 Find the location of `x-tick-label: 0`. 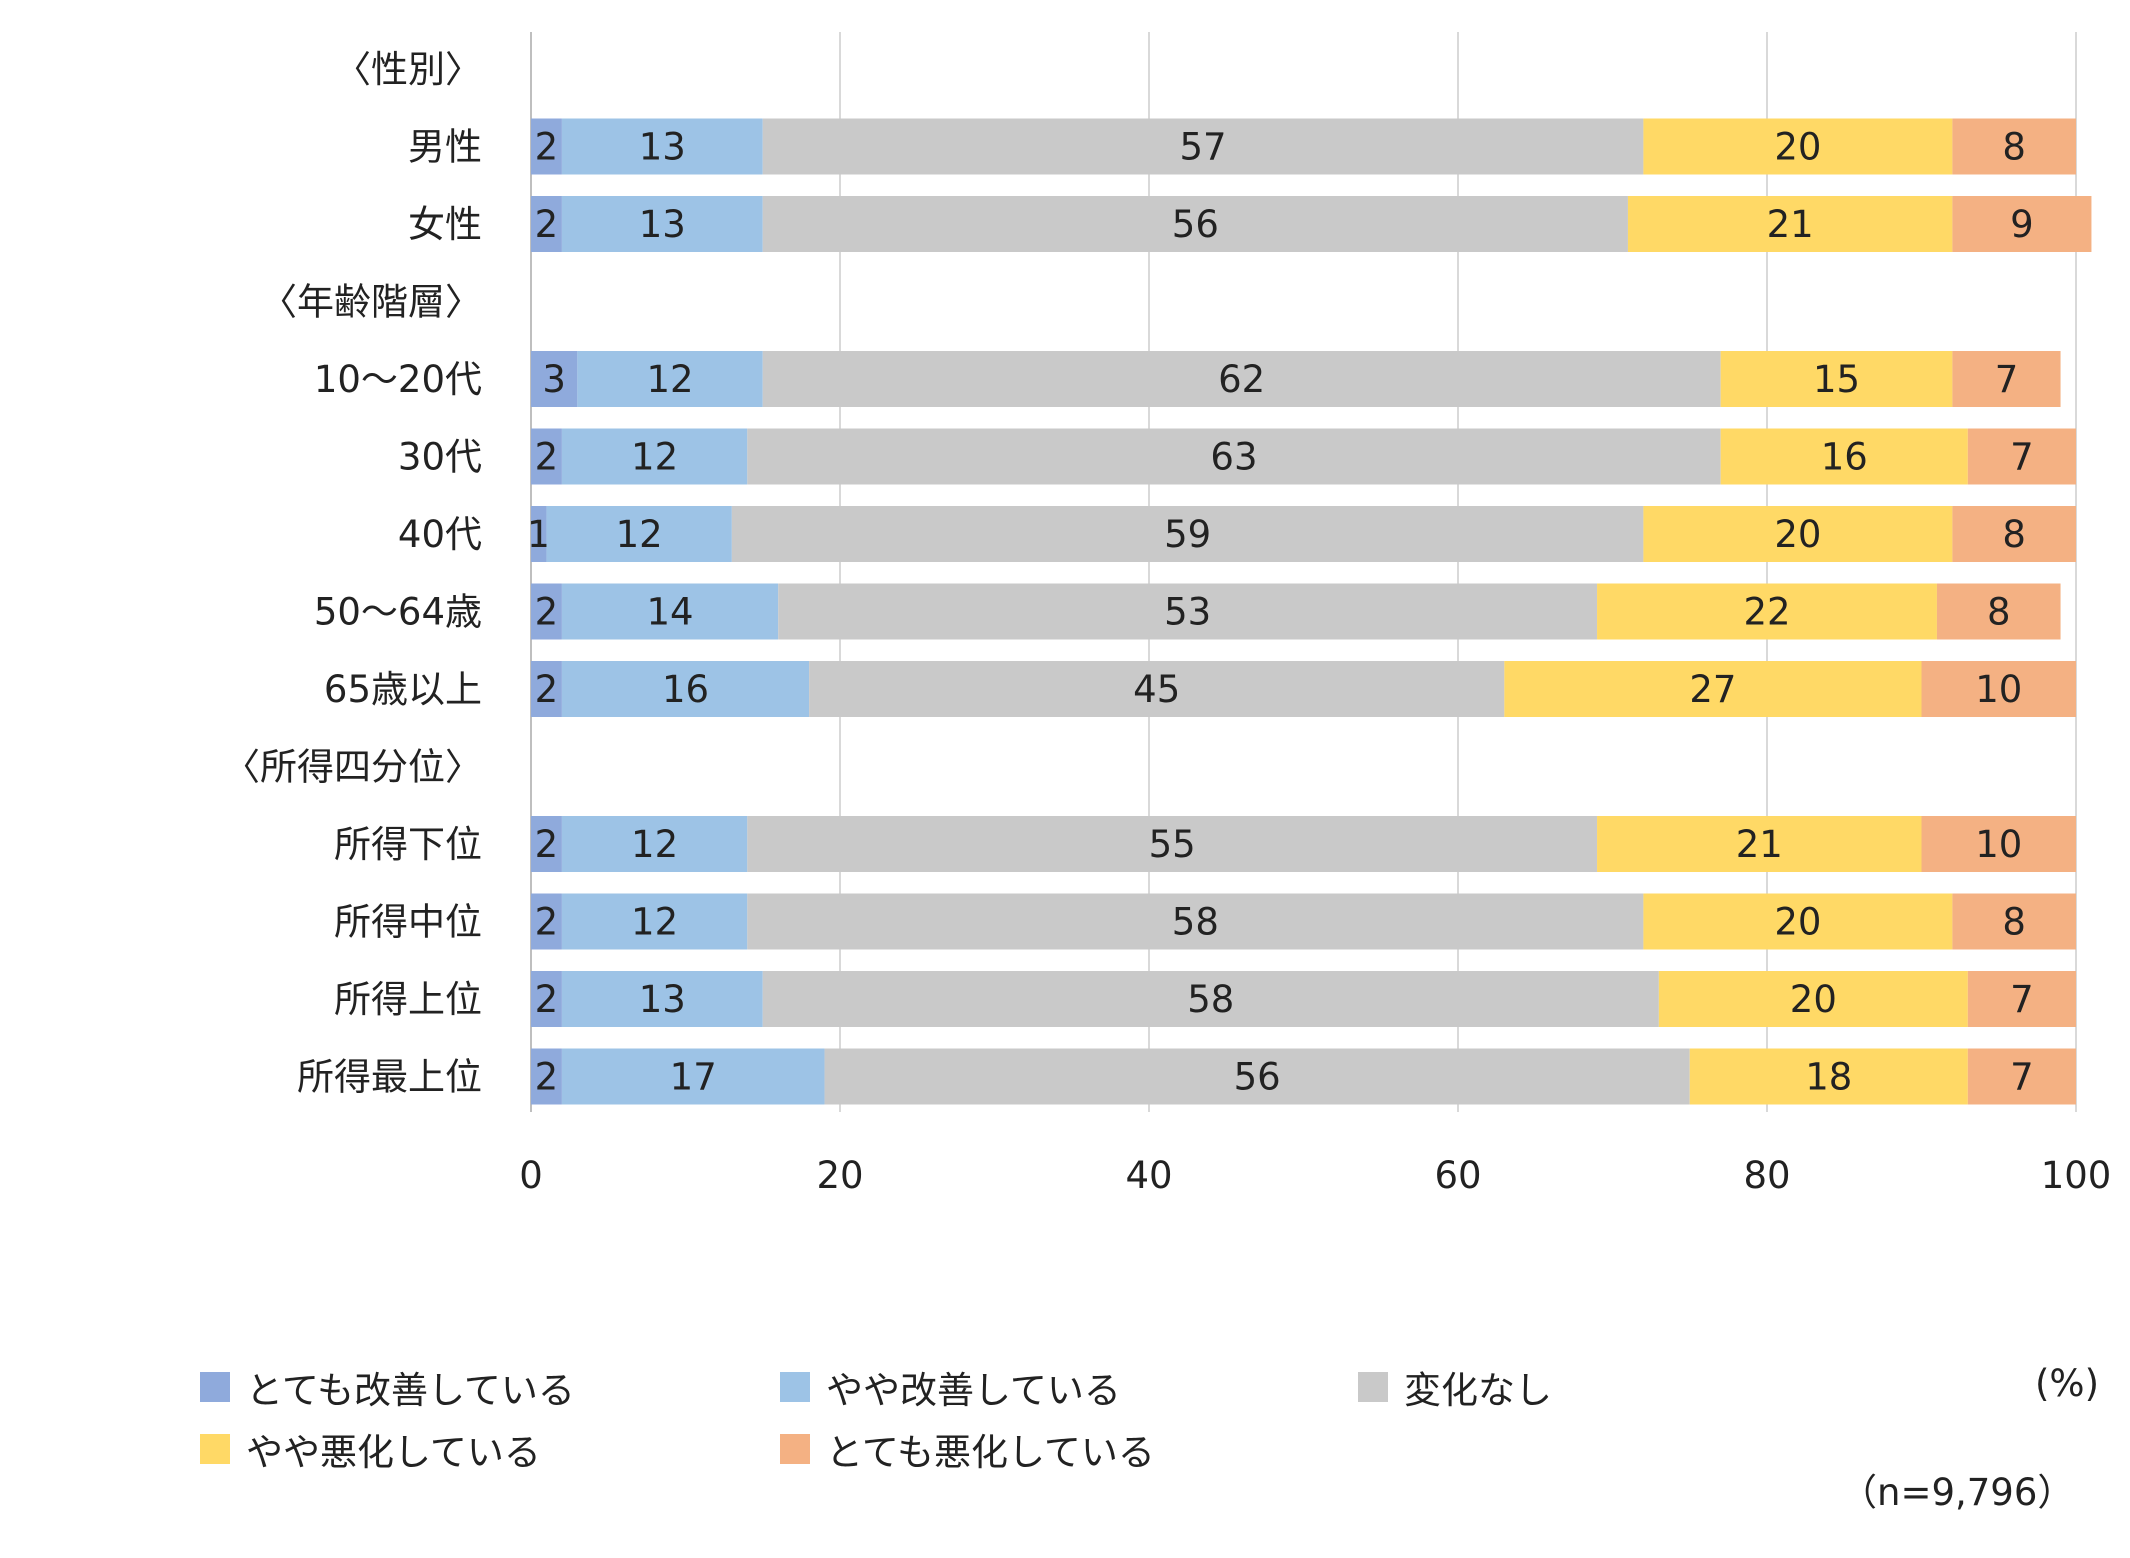

x-tick-label: 0 is located at coordinates (531, 1175).